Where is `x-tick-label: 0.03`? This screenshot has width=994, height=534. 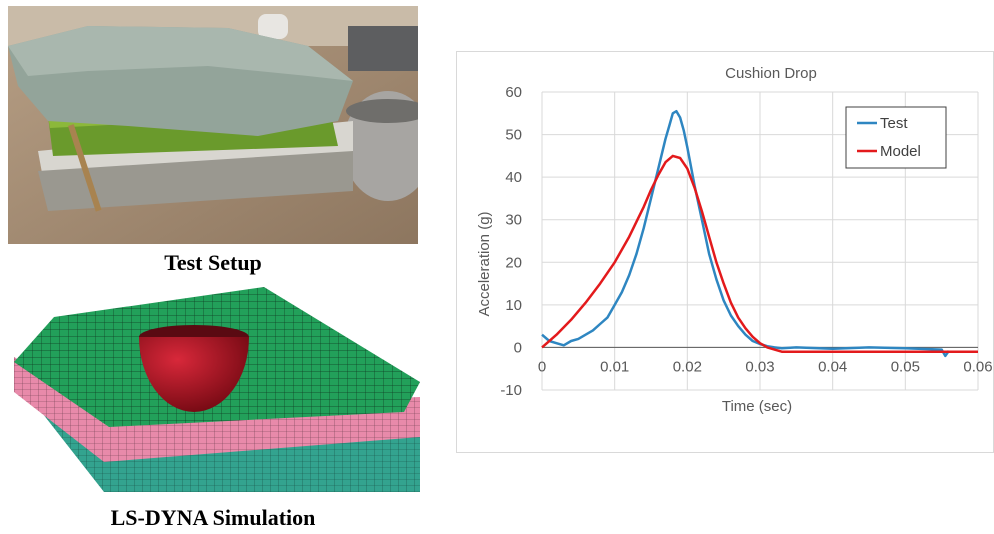 x-tick-label: 0.03 is located at coordinates (759, 366).